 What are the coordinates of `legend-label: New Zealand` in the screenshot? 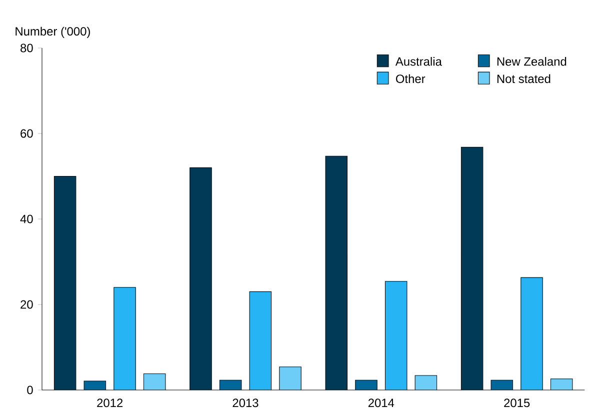 It's located at (531, 61).